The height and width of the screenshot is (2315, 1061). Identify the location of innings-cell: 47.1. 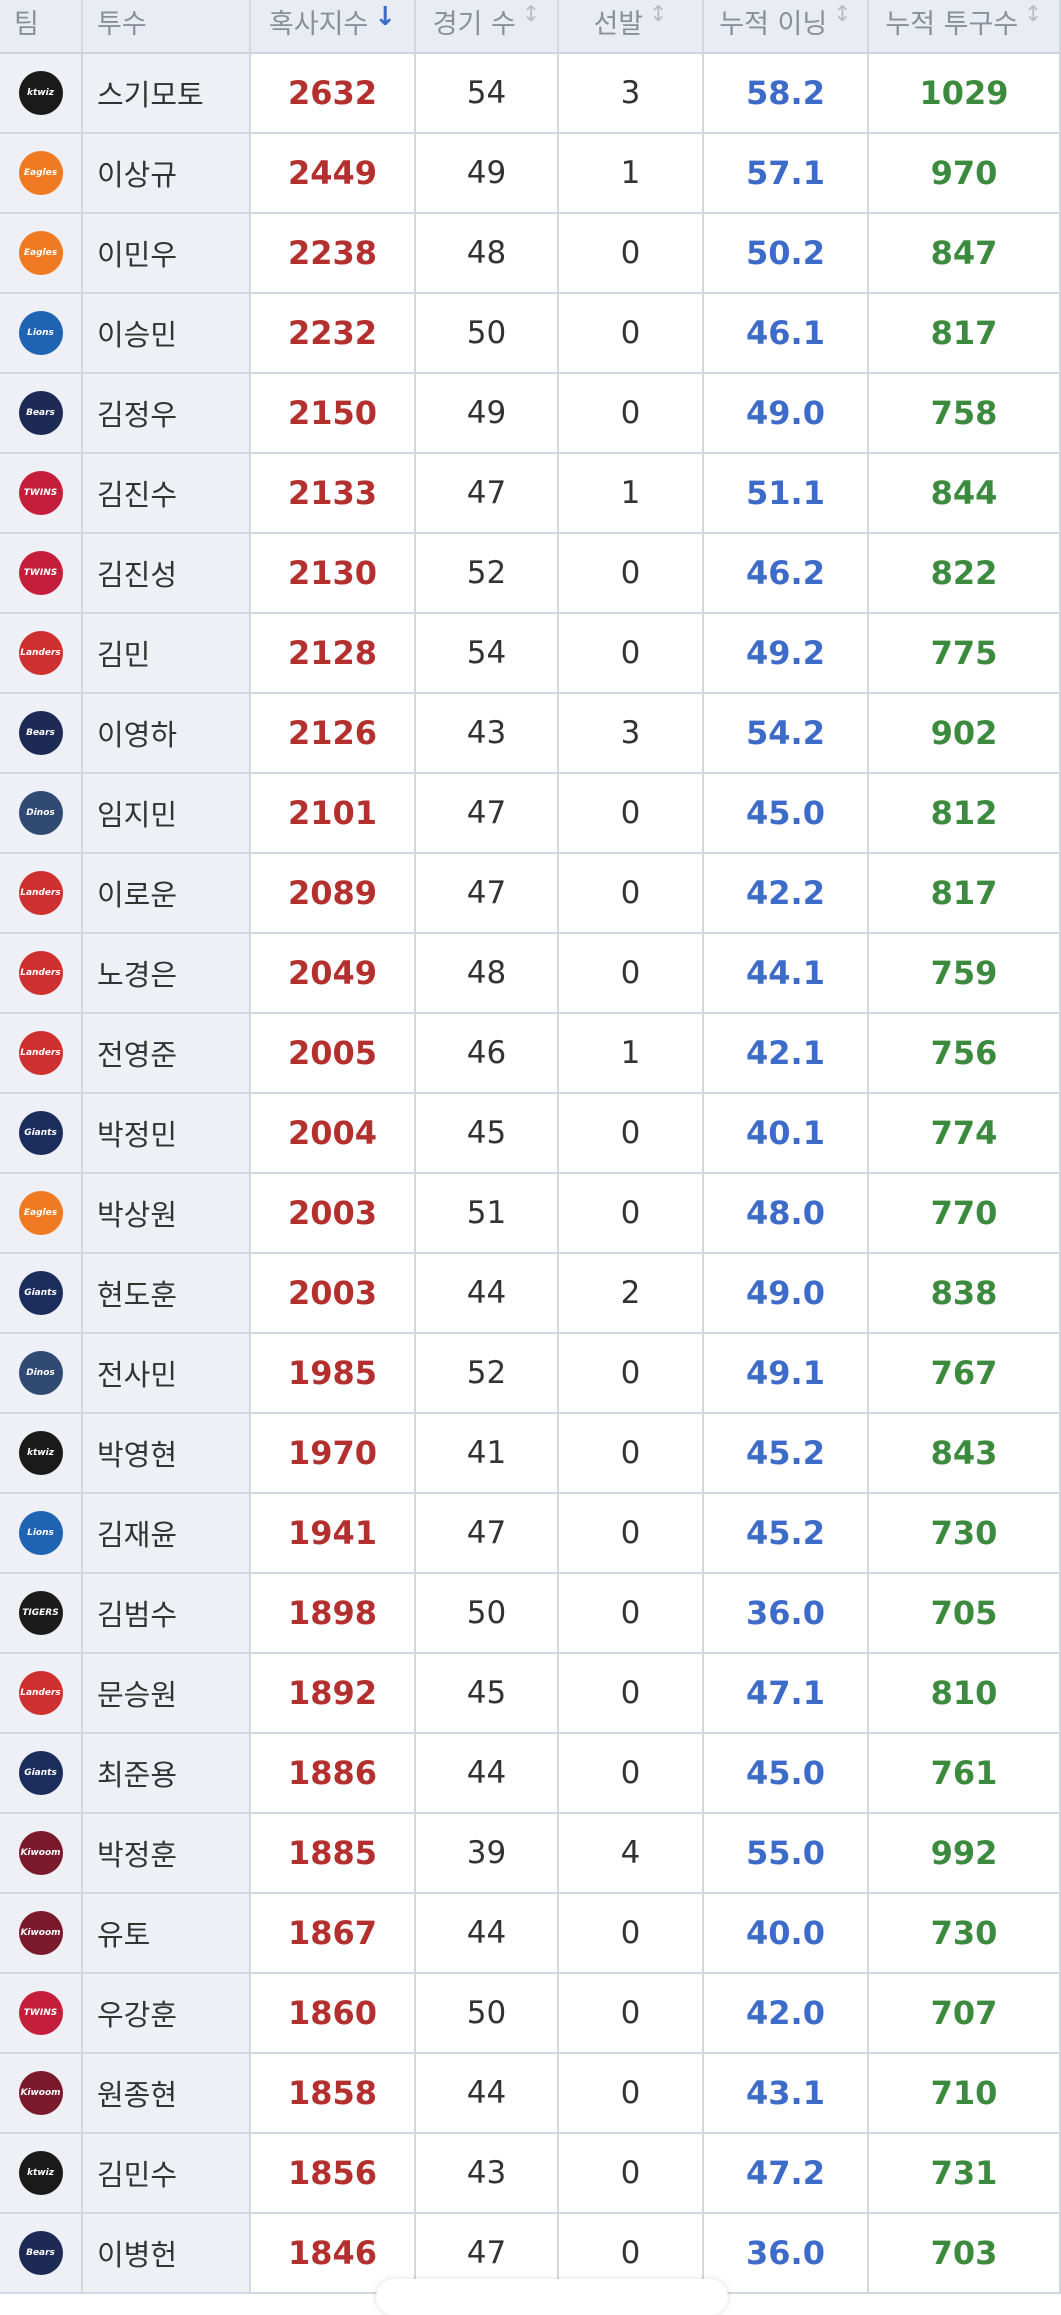
(786, 1693).